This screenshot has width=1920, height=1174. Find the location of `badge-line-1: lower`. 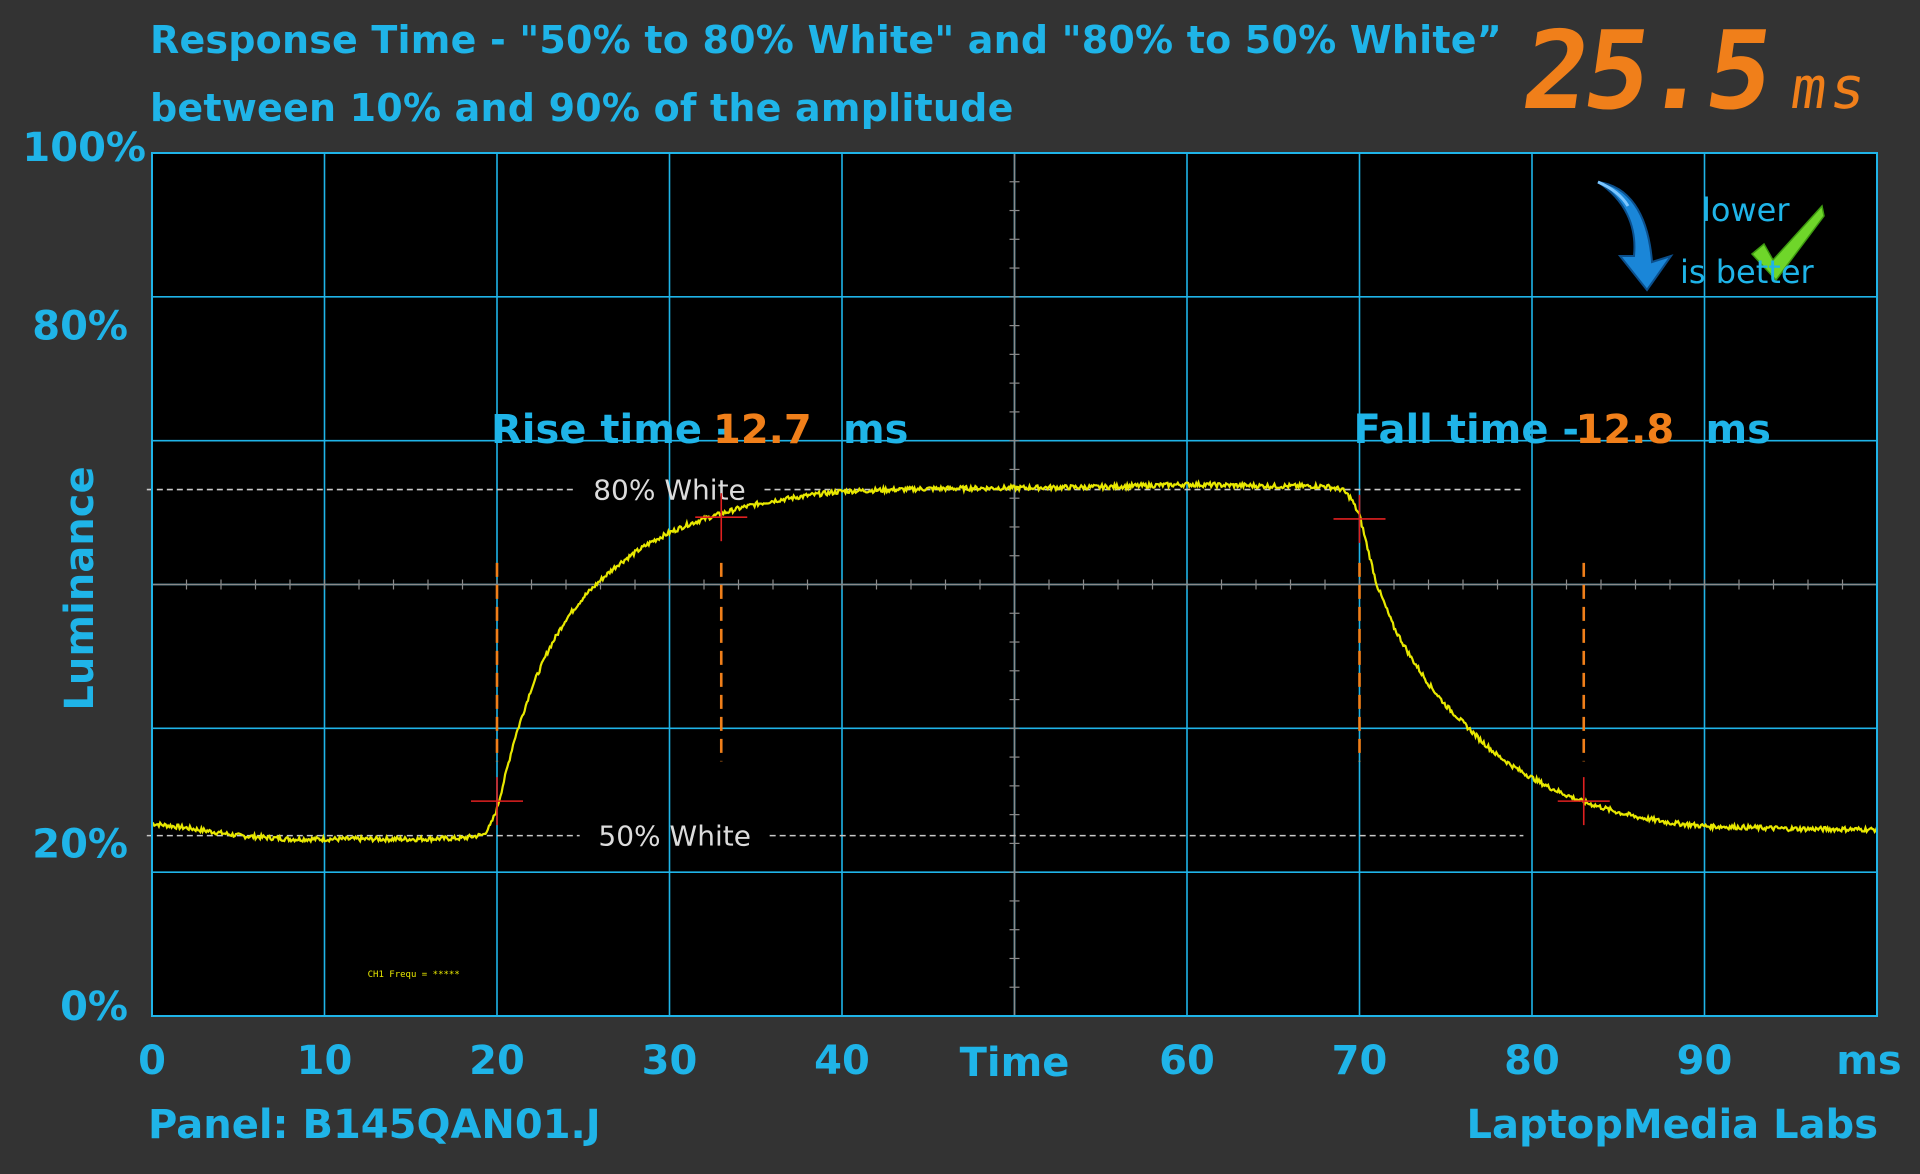

badge-line-1: lower is located at coordinates (1746, 210).